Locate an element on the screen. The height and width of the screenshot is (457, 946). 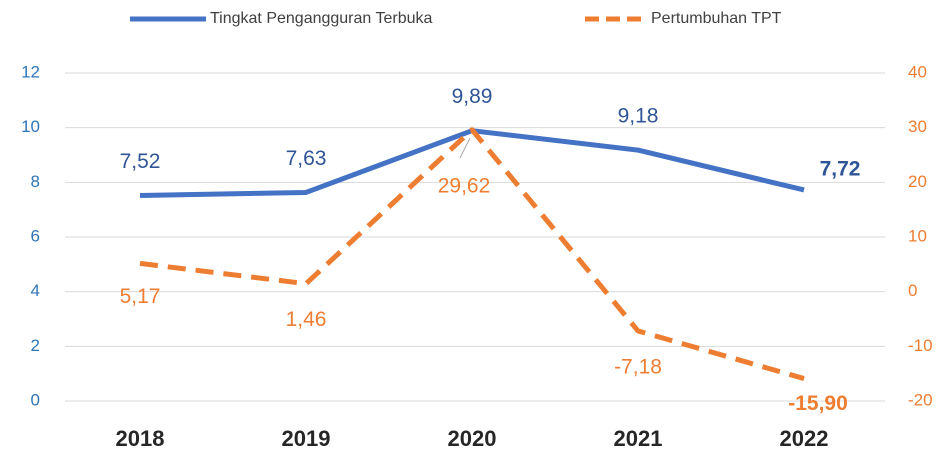
legend-label: Pertumbuhan TPT is located at coordinates (716, 18).